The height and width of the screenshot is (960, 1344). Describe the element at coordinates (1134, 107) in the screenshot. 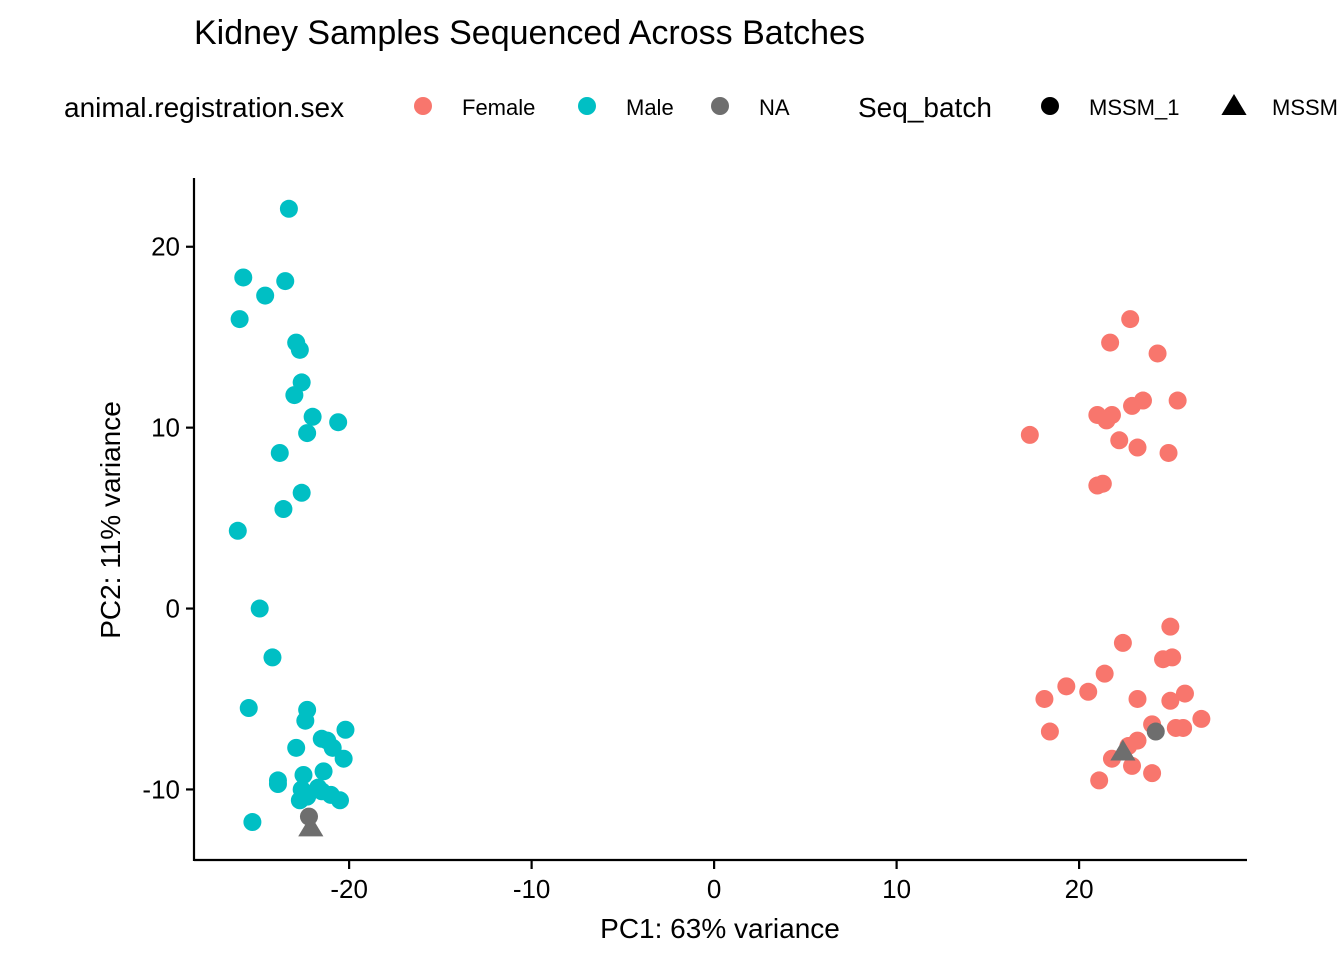

I see `legend-label: MSSM_1` at that location.